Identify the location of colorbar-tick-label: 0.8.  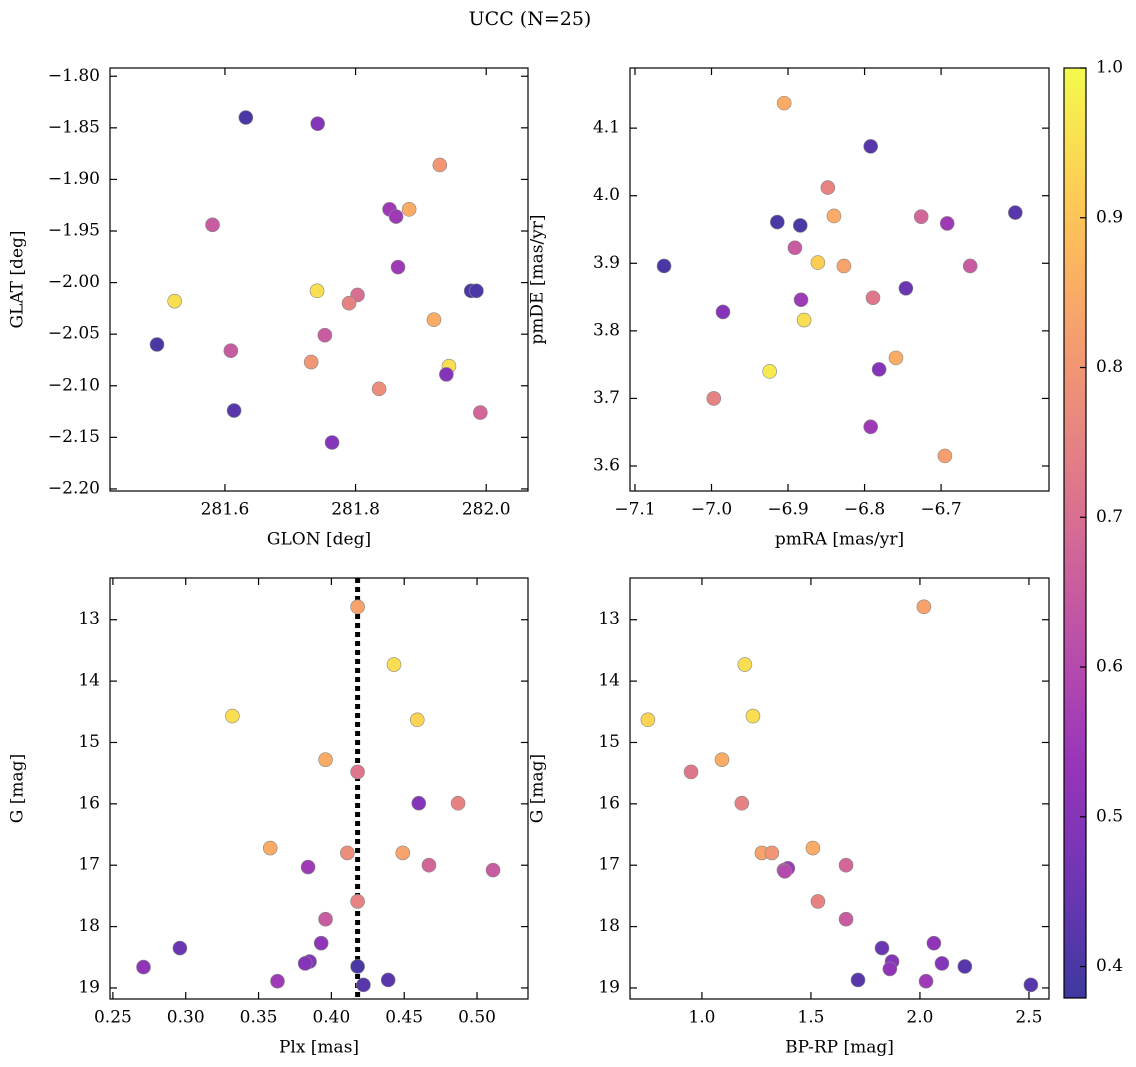
(1109, 367).